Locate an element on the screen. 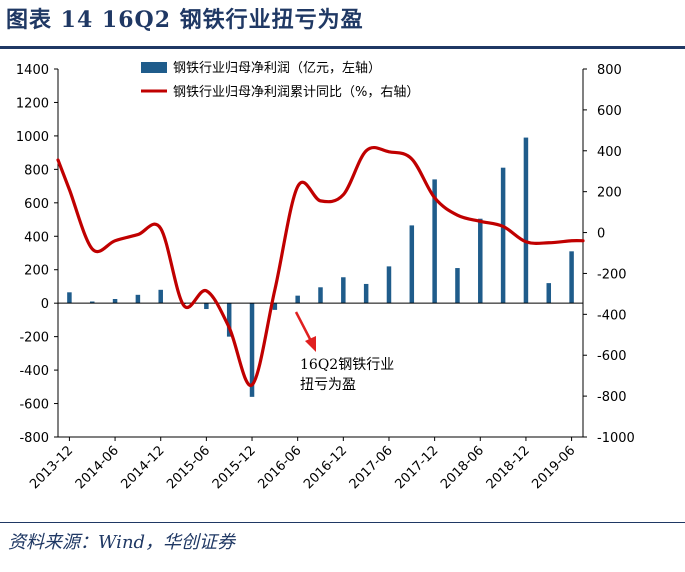  x-tick-label: 2019-06 is located at coordinates (553, 467).